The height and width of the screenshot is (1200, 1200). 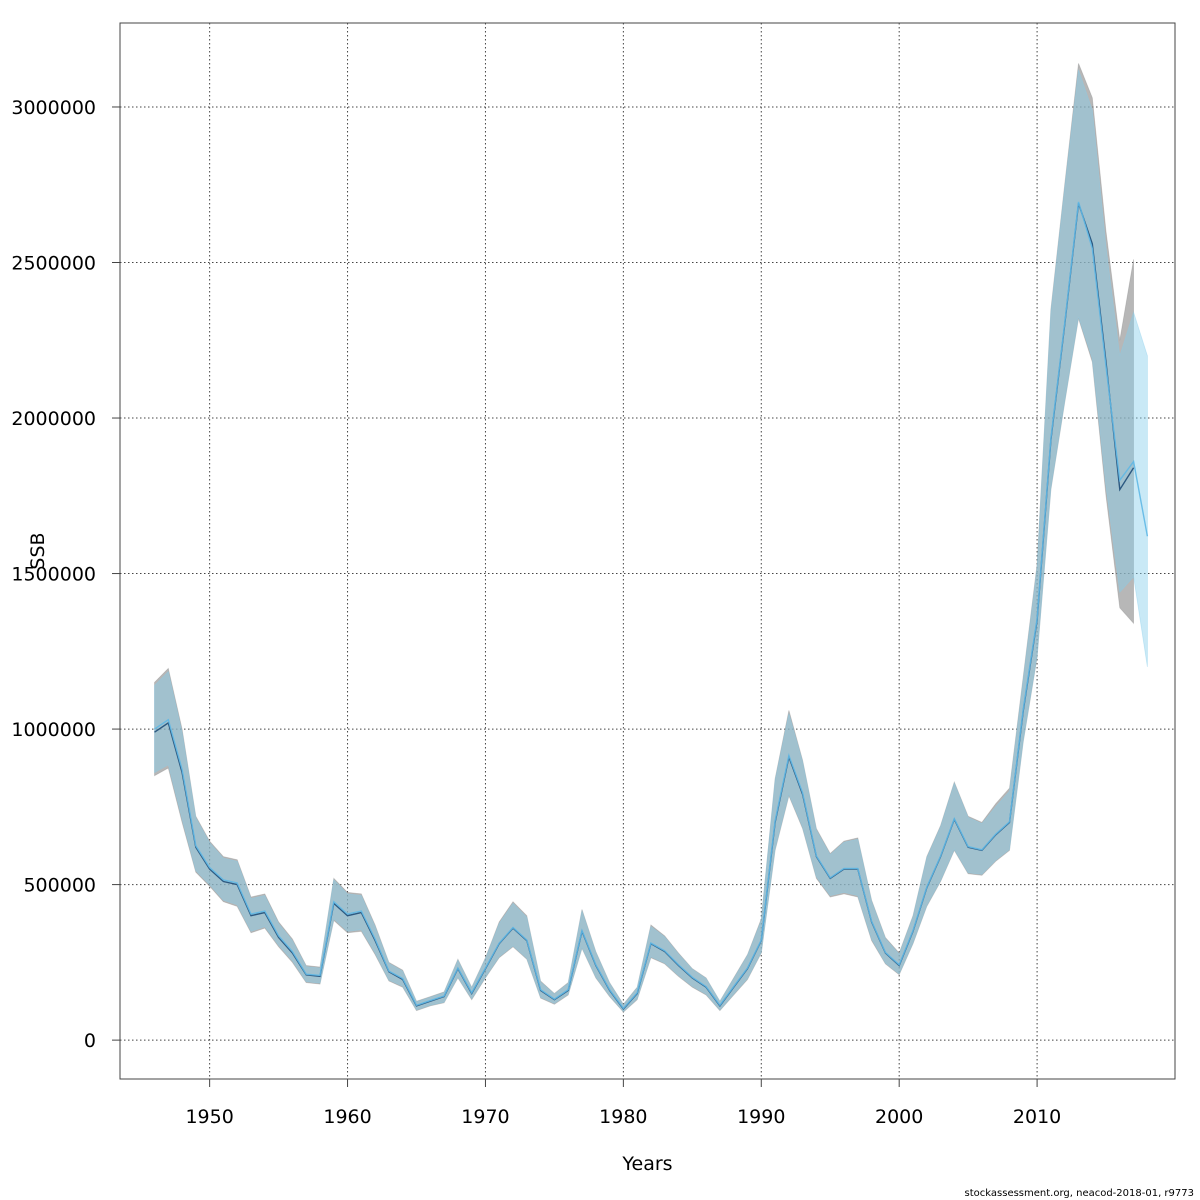 What do you see at coordinates (761, 1117) in the screenshot?
I see `x-tick-label: 1990` at bounding box center [761, 1117].